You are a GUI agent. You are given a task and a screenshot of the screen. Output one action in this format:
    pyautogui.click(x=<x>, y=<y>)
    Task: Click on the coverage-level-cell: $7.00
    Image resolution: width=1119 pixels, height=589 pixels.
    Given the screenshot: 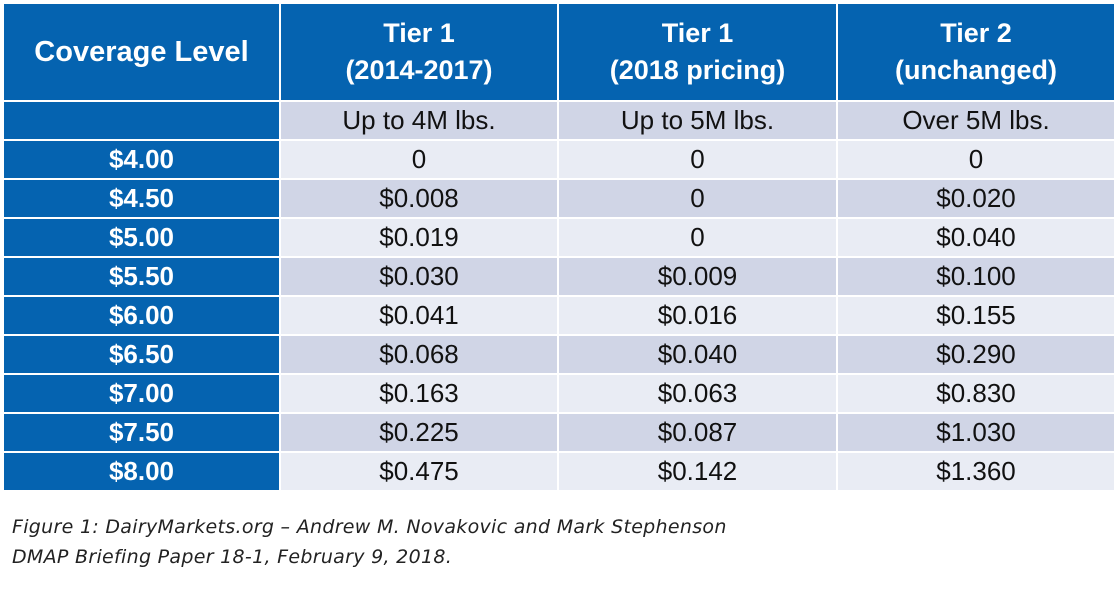 What is the action you would take?
    pyautogui.click(x=141, y=393)
    